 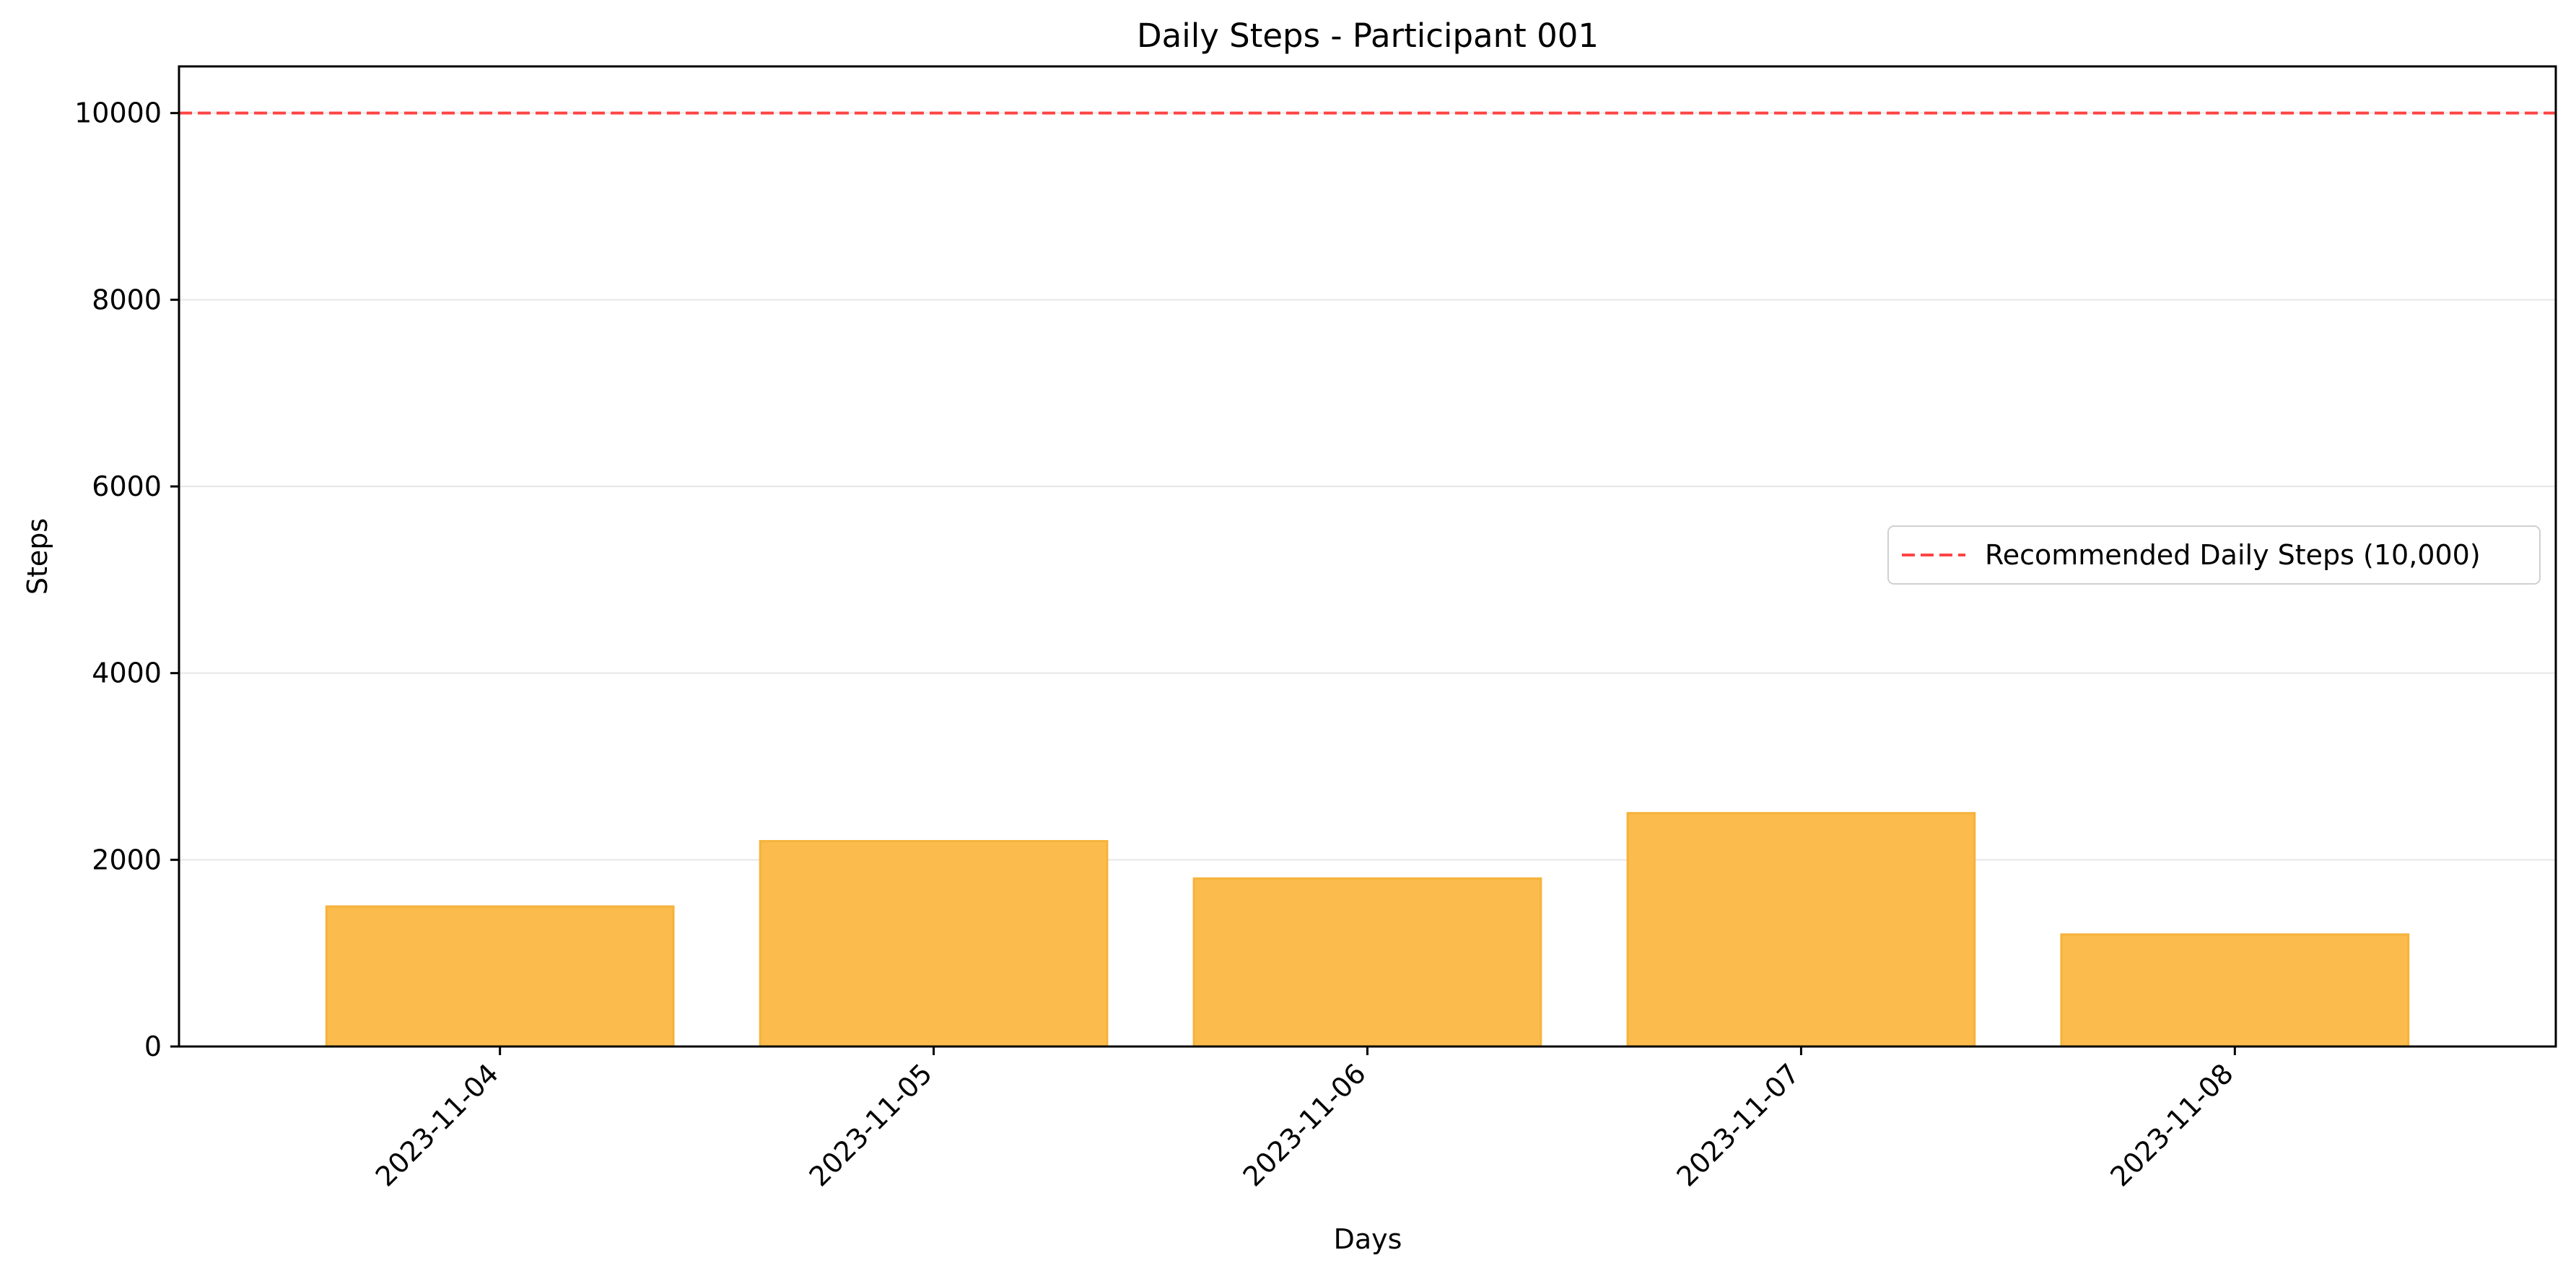 What do you see at coordinates (1368, 1239) in the screenshot?
I see `x-axis-label: Days` at bounding box center [1368, 1239].